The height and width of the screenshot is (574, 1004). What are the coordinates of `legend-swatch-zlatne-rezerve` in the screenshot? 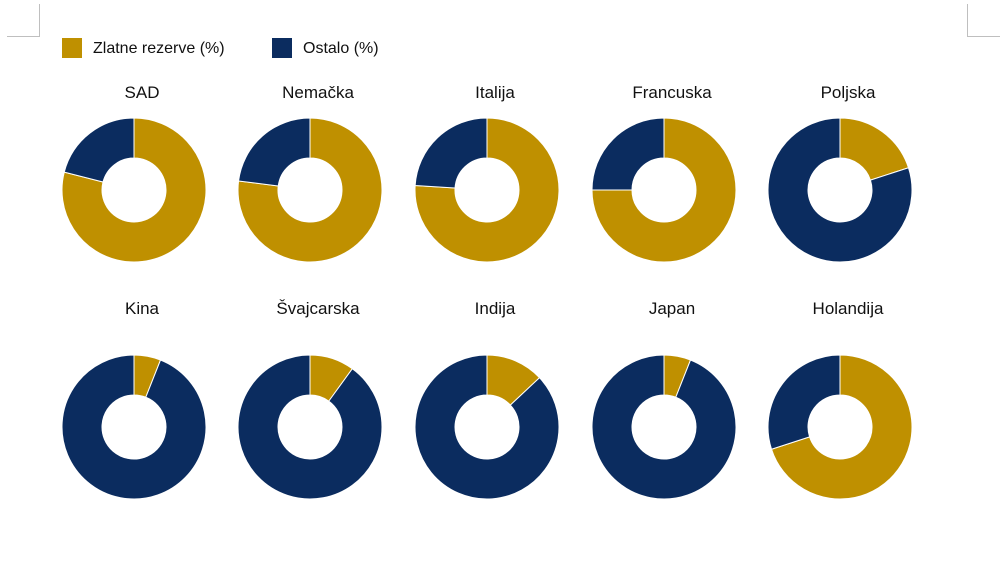 It's located at (72, 48).